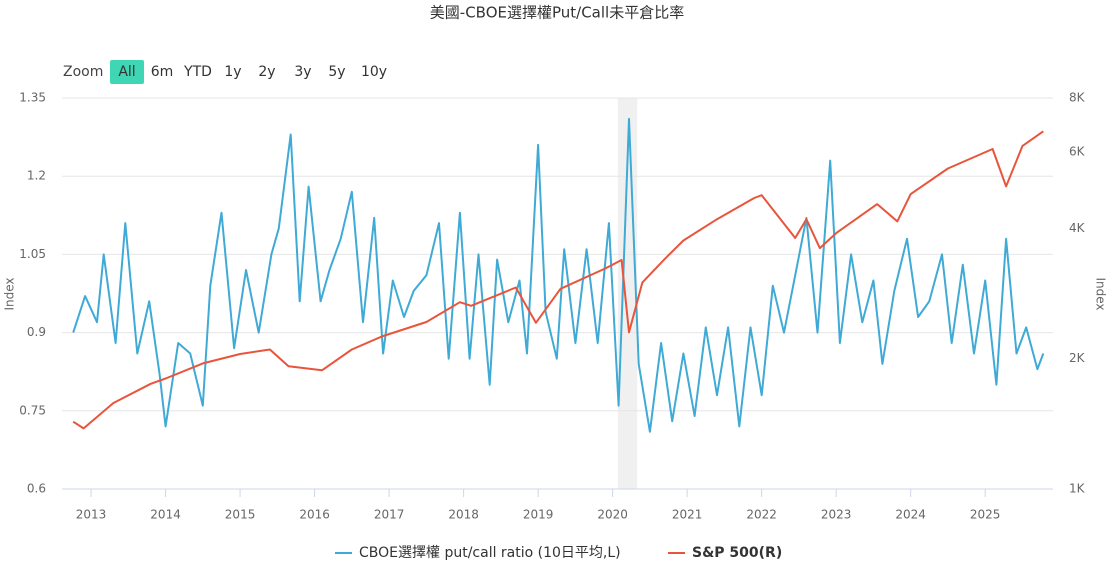 The width and height of the screenshot is (1114, 564). What do you see at coordinates (910, 515) in the screenshot?
I see `x-tick-label: 2024` at bounding box center [910, 515].